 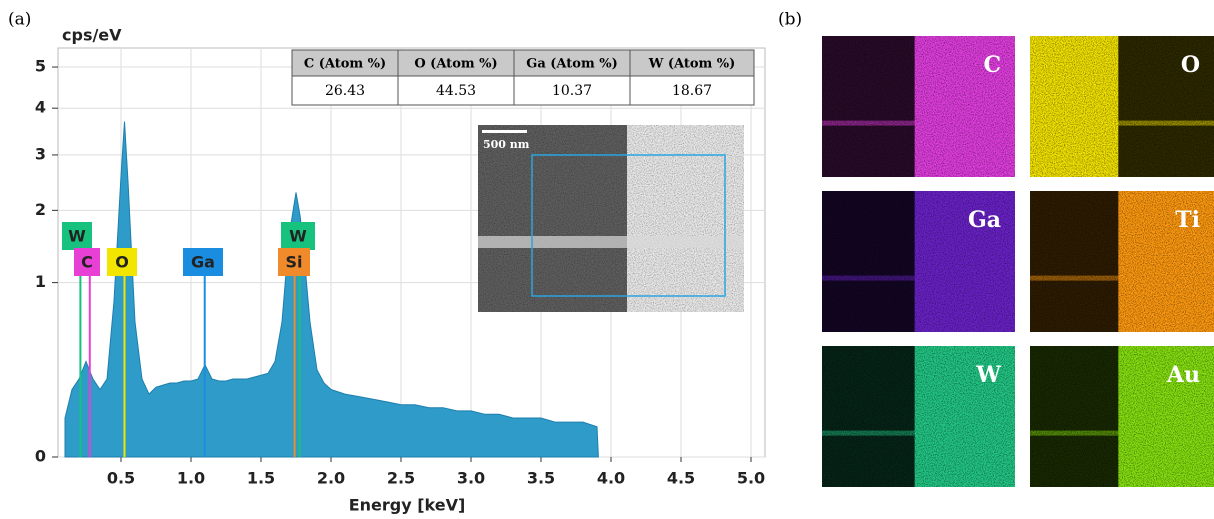 What do you see at coordinates (261, 478) in the screenshot?
I see `x-tick-label: 1.5` at bounding box center [261, 478].